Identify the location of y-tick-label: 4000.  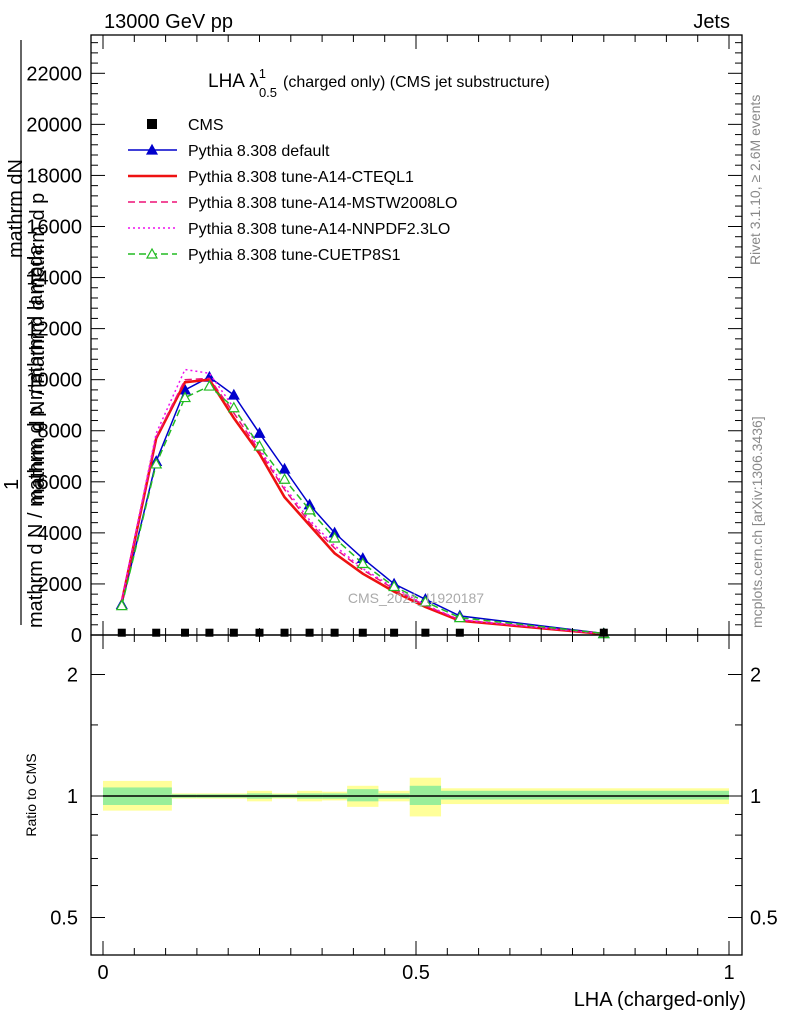
(60, 534).